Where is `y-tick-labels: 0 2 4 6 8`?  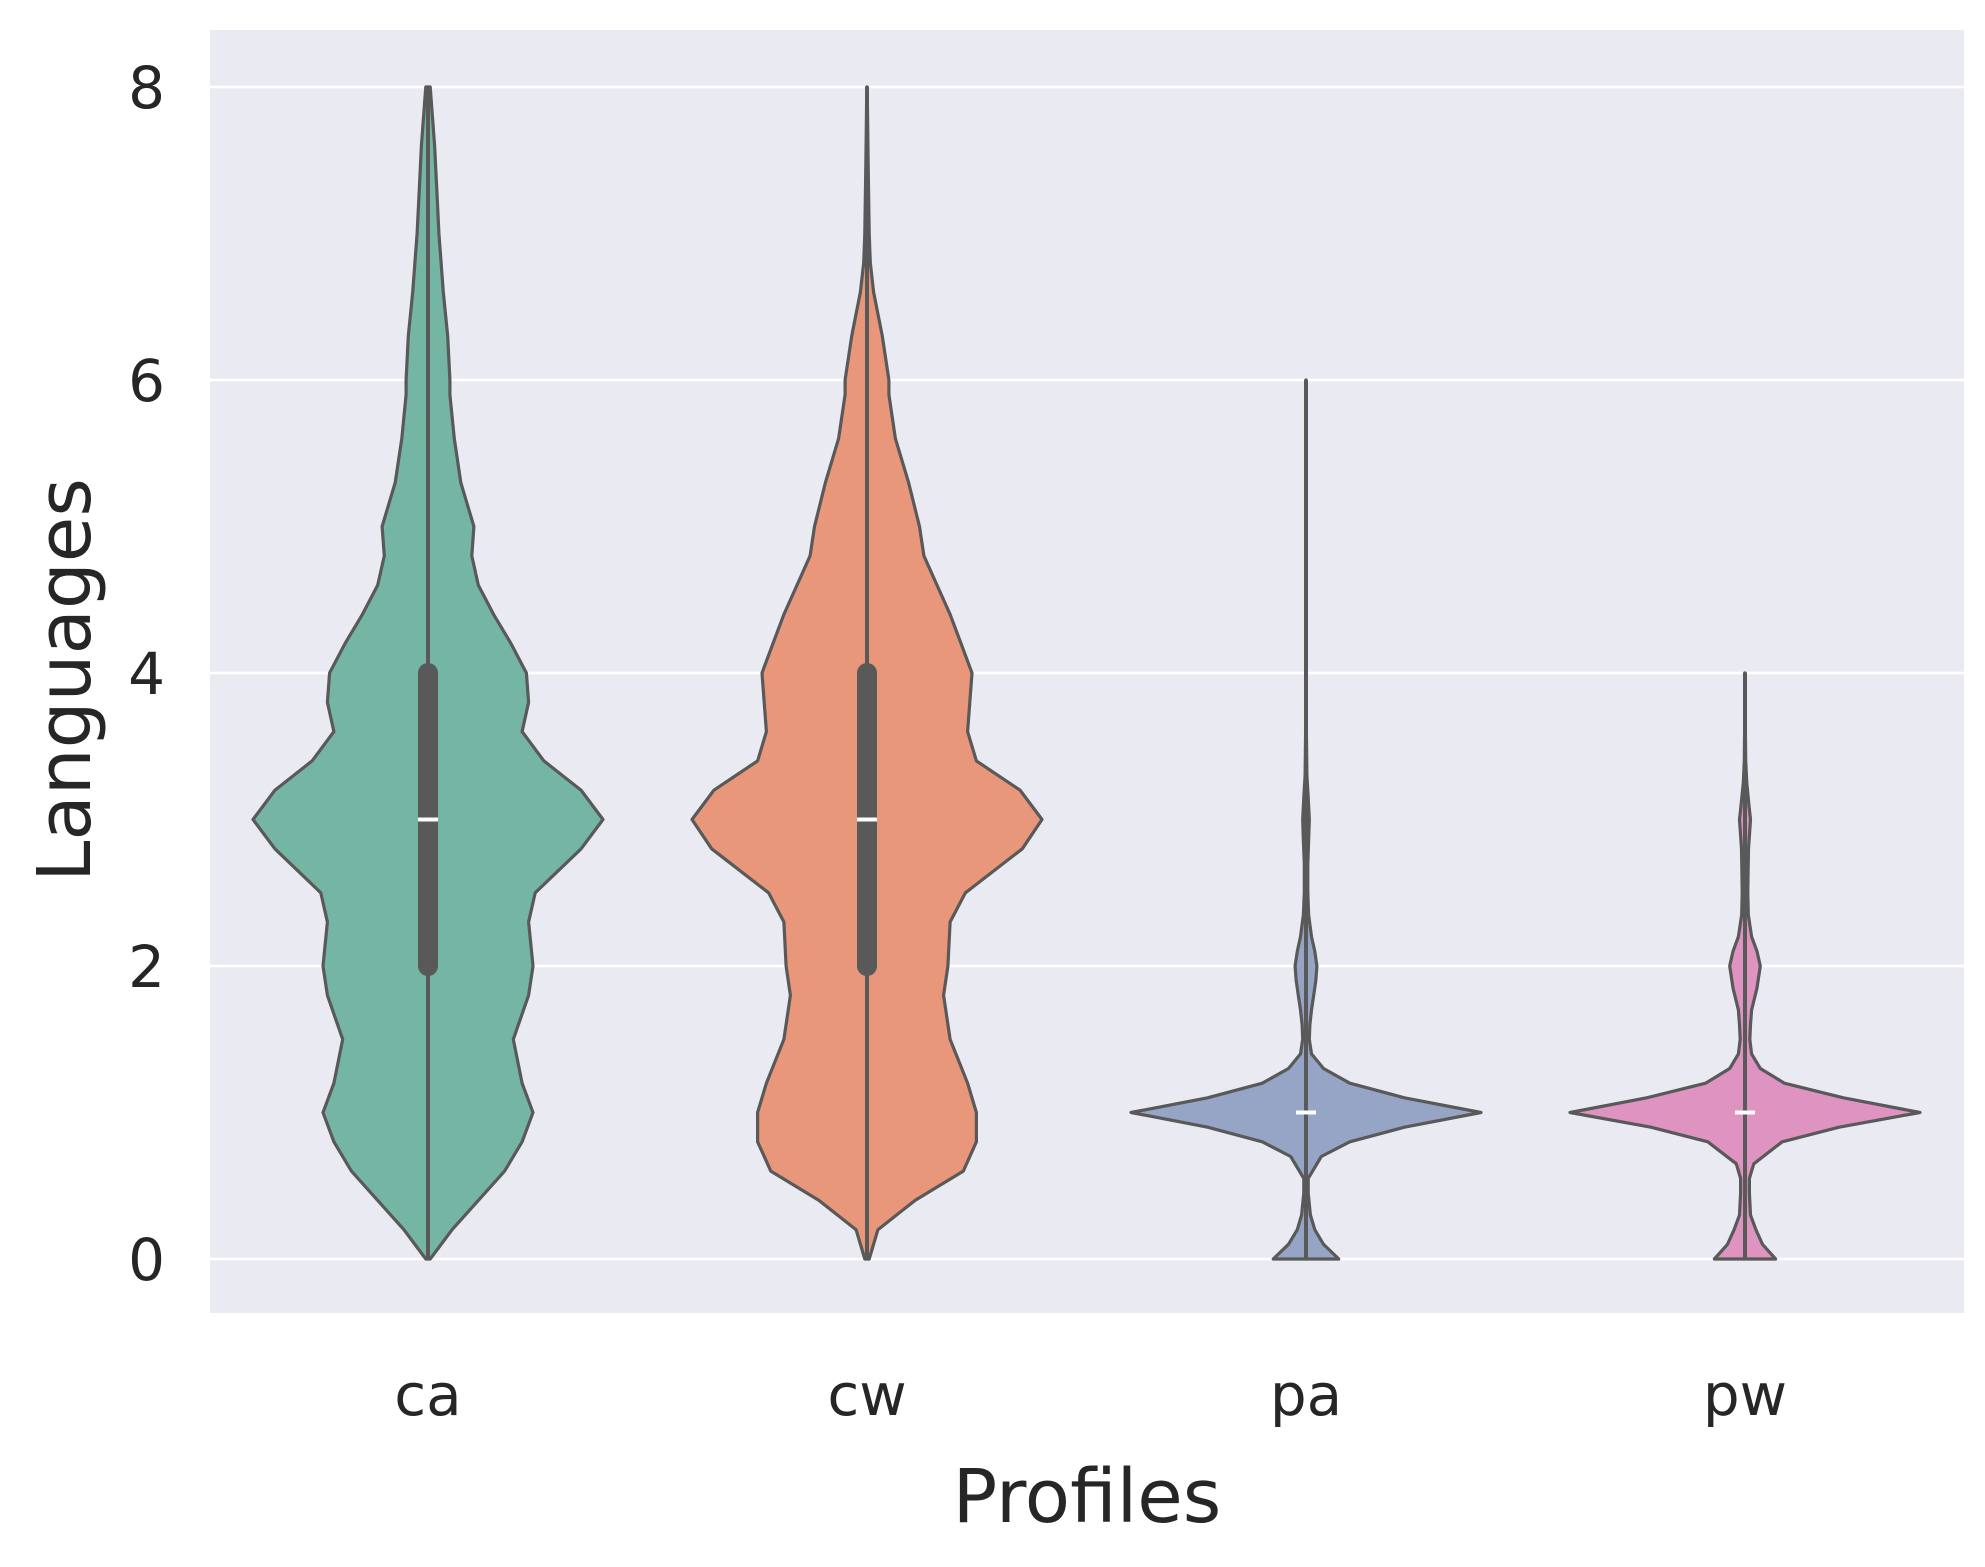 y-tick-labels: 0 2 4 6 8 is located at coordinates (146, 674).